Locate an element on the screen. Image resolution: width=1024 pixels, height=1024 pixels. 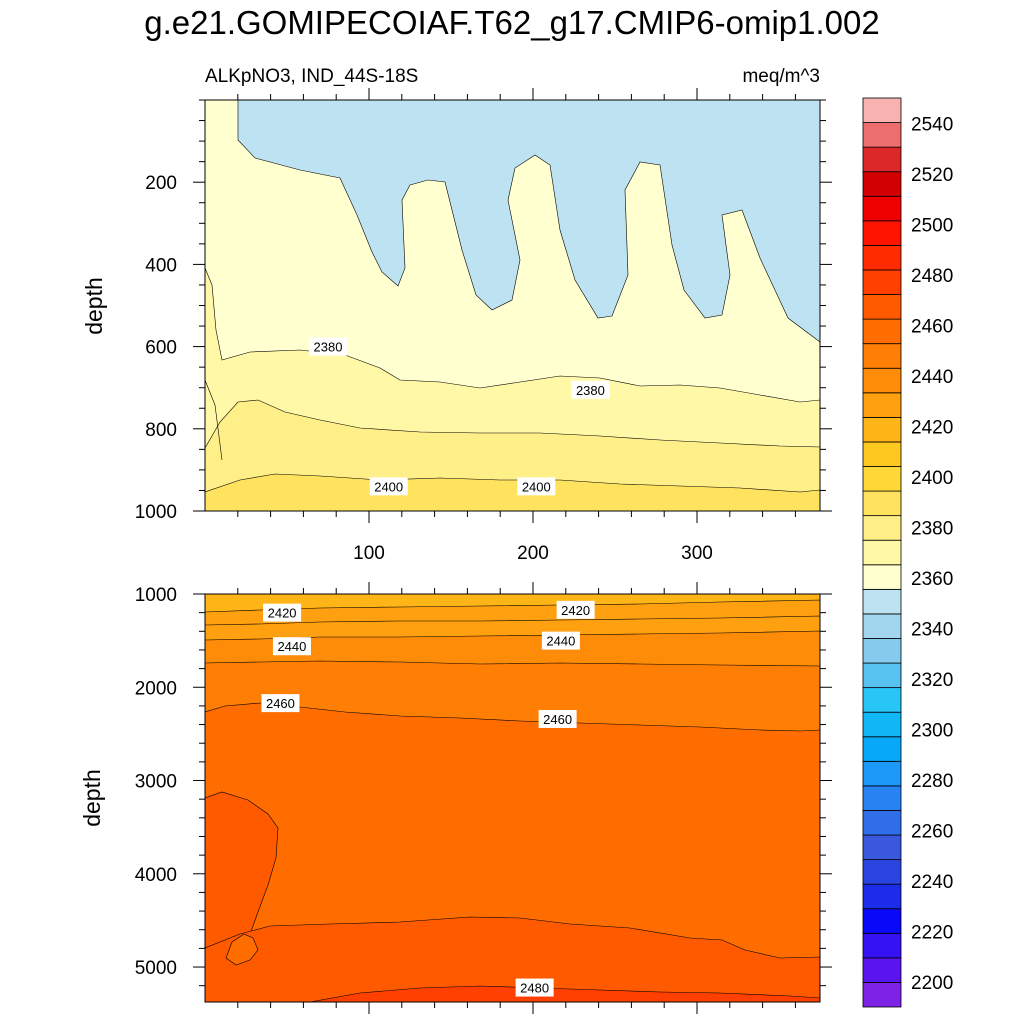
colorbar-label: 2520 is located at coordinates (932, 175).